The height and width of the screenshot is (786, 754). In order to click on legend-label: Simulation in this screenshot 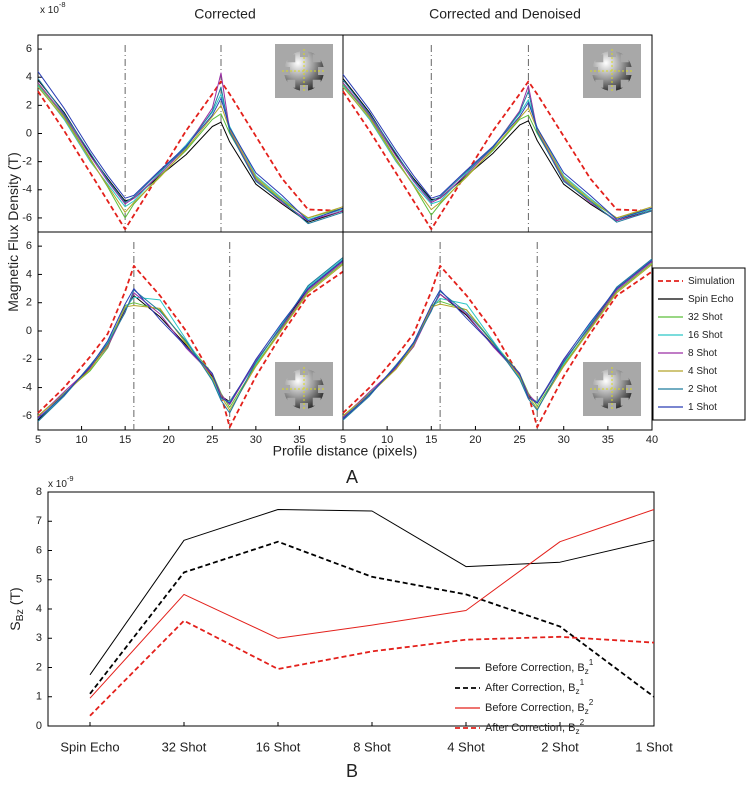, I will do `click(711, 281)`.